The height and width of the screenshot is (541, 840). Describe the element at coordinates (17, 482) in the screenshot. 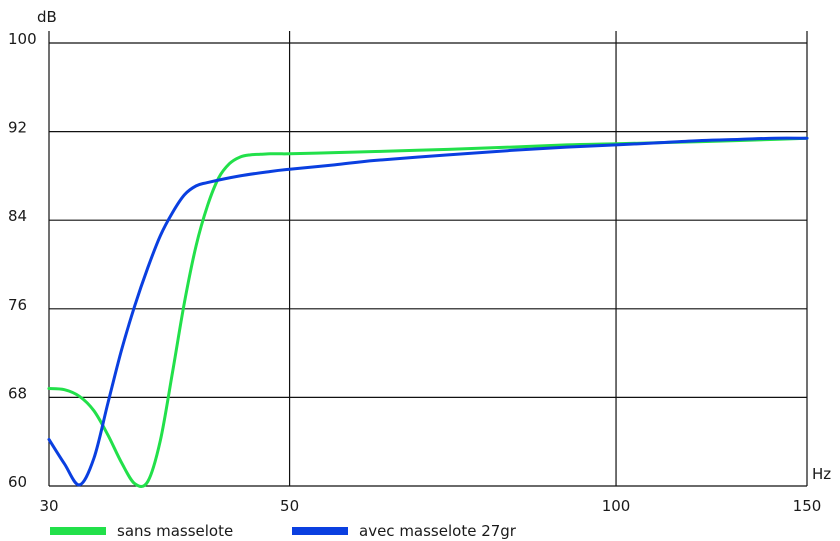

I see `y-tick-label: 60` at that location.